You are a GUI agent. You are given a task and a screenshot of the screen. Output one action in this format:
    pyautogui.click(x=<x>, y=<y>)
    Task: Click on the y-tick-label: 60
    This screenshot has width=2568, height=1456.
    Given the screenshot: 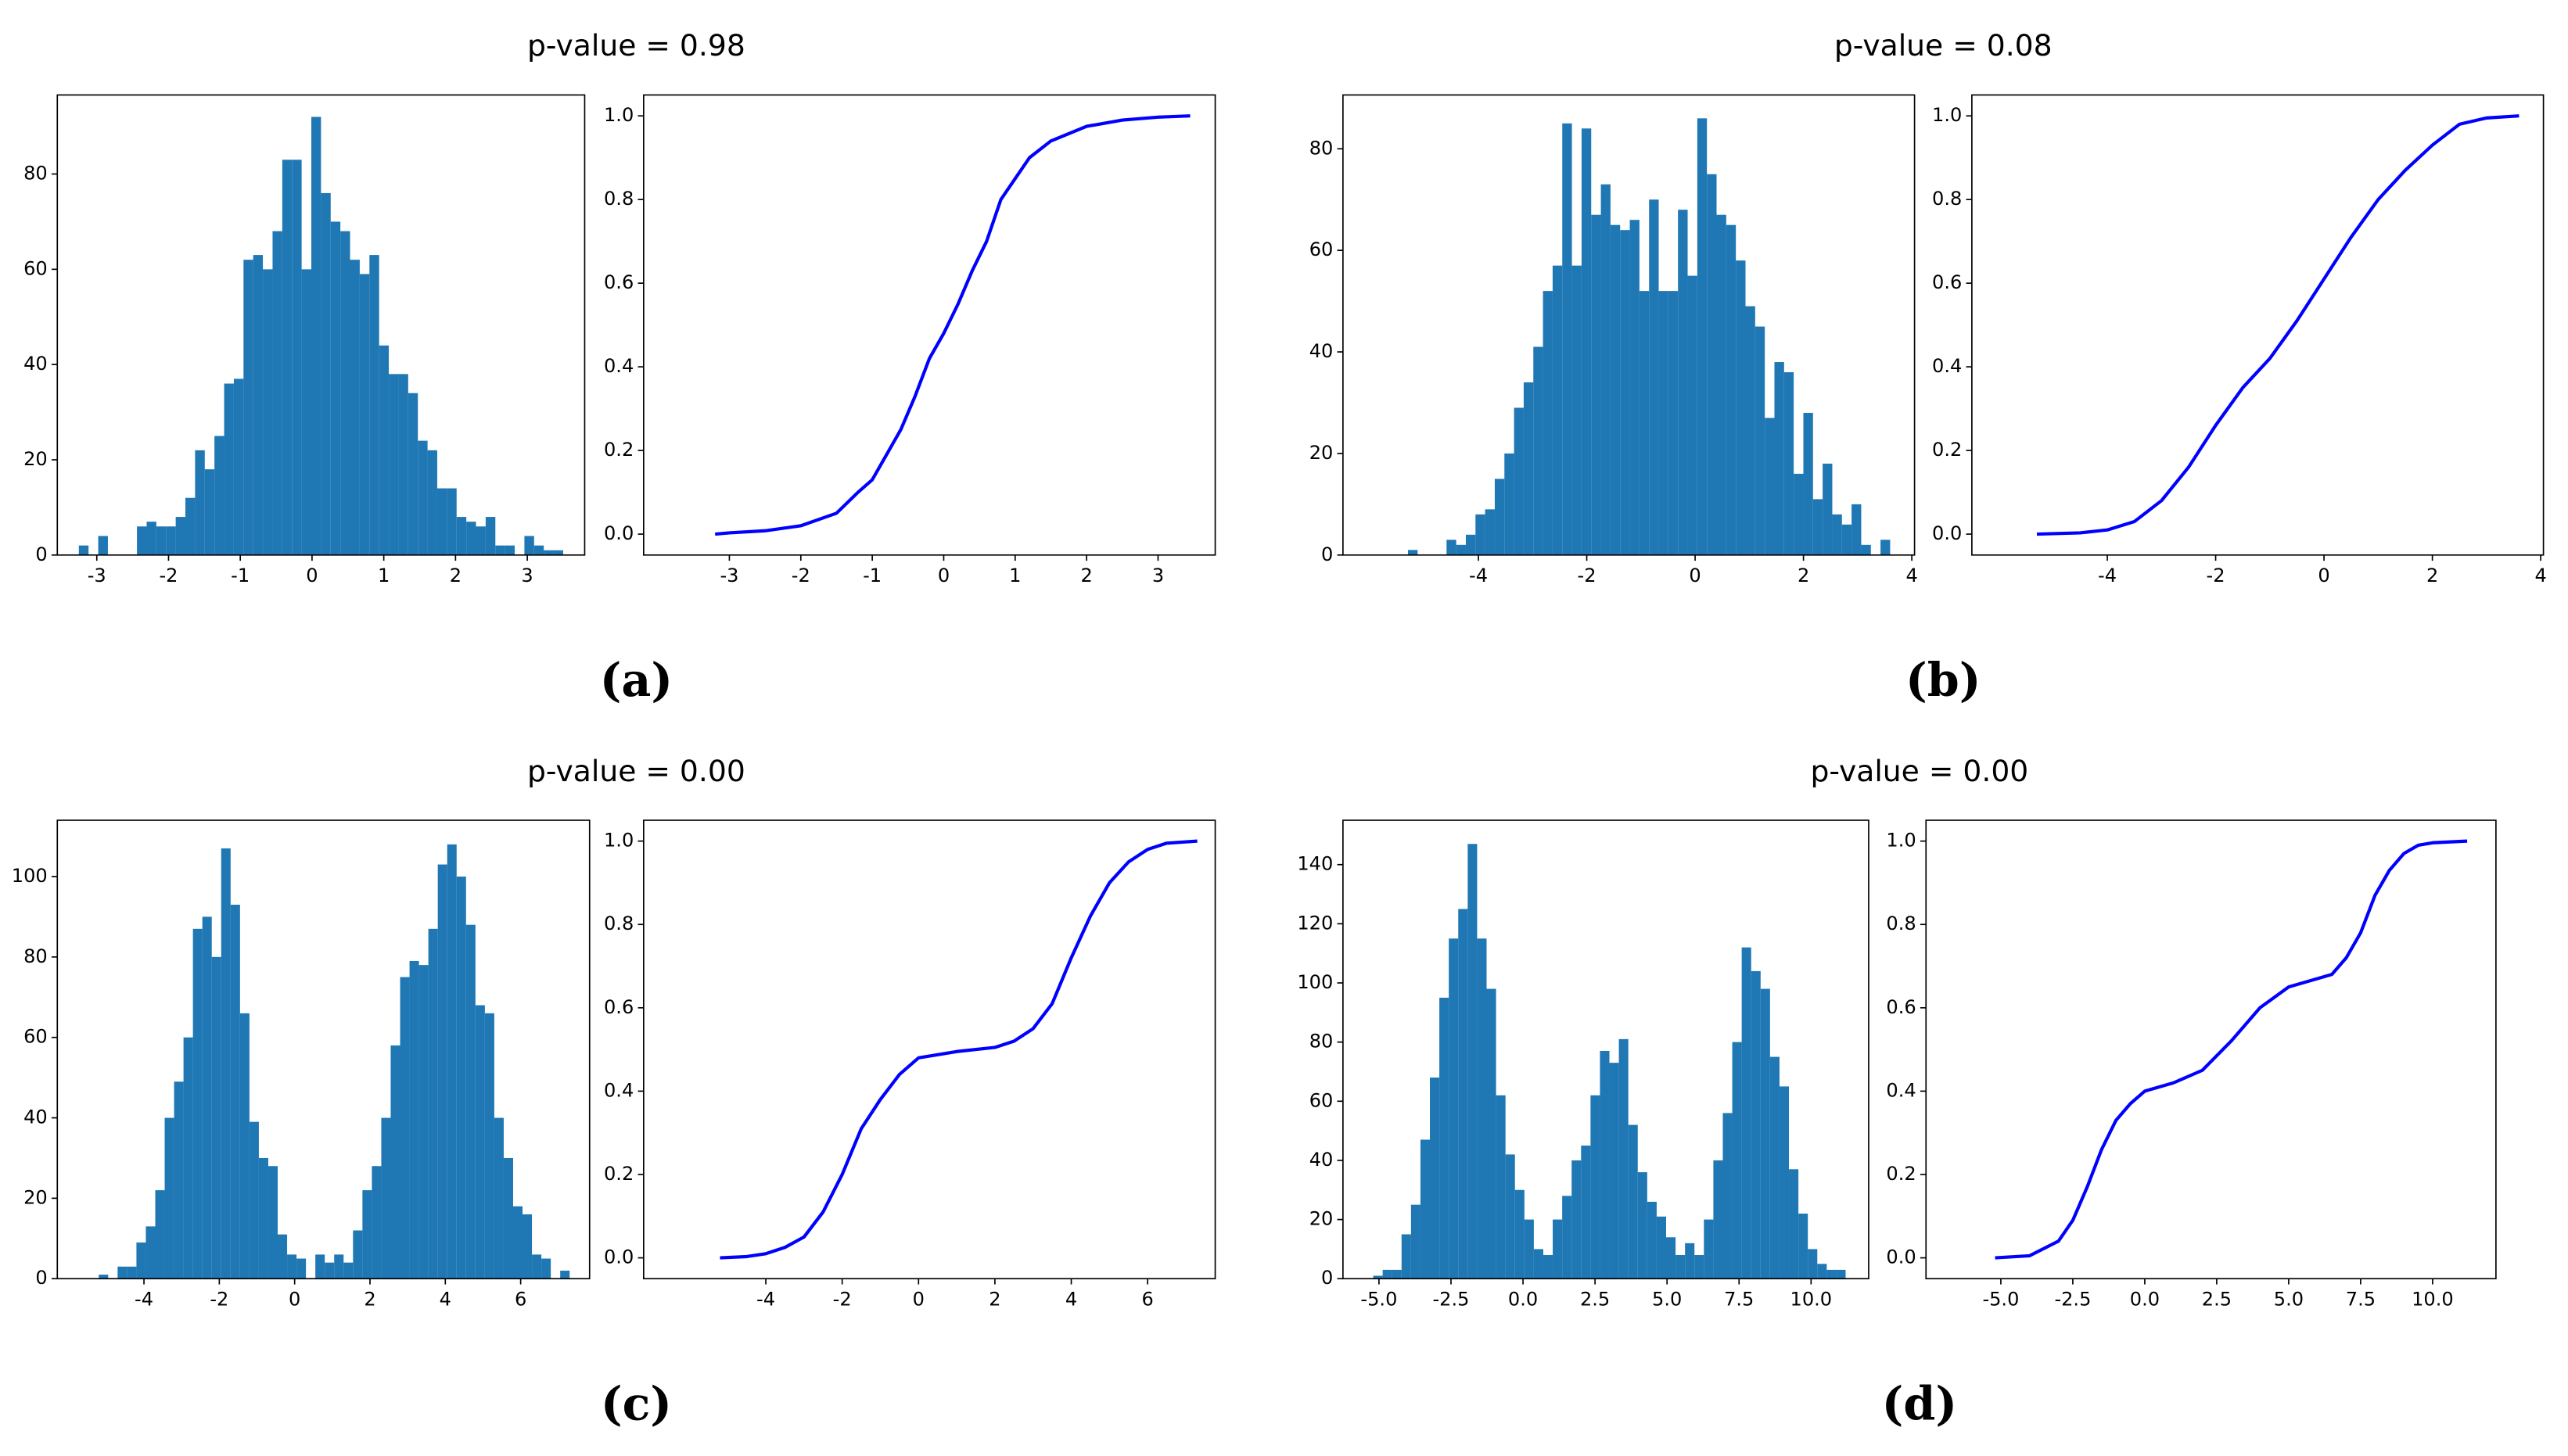 What is the action you would take?
    pyautogui.click(x=1322, y=1100)
    